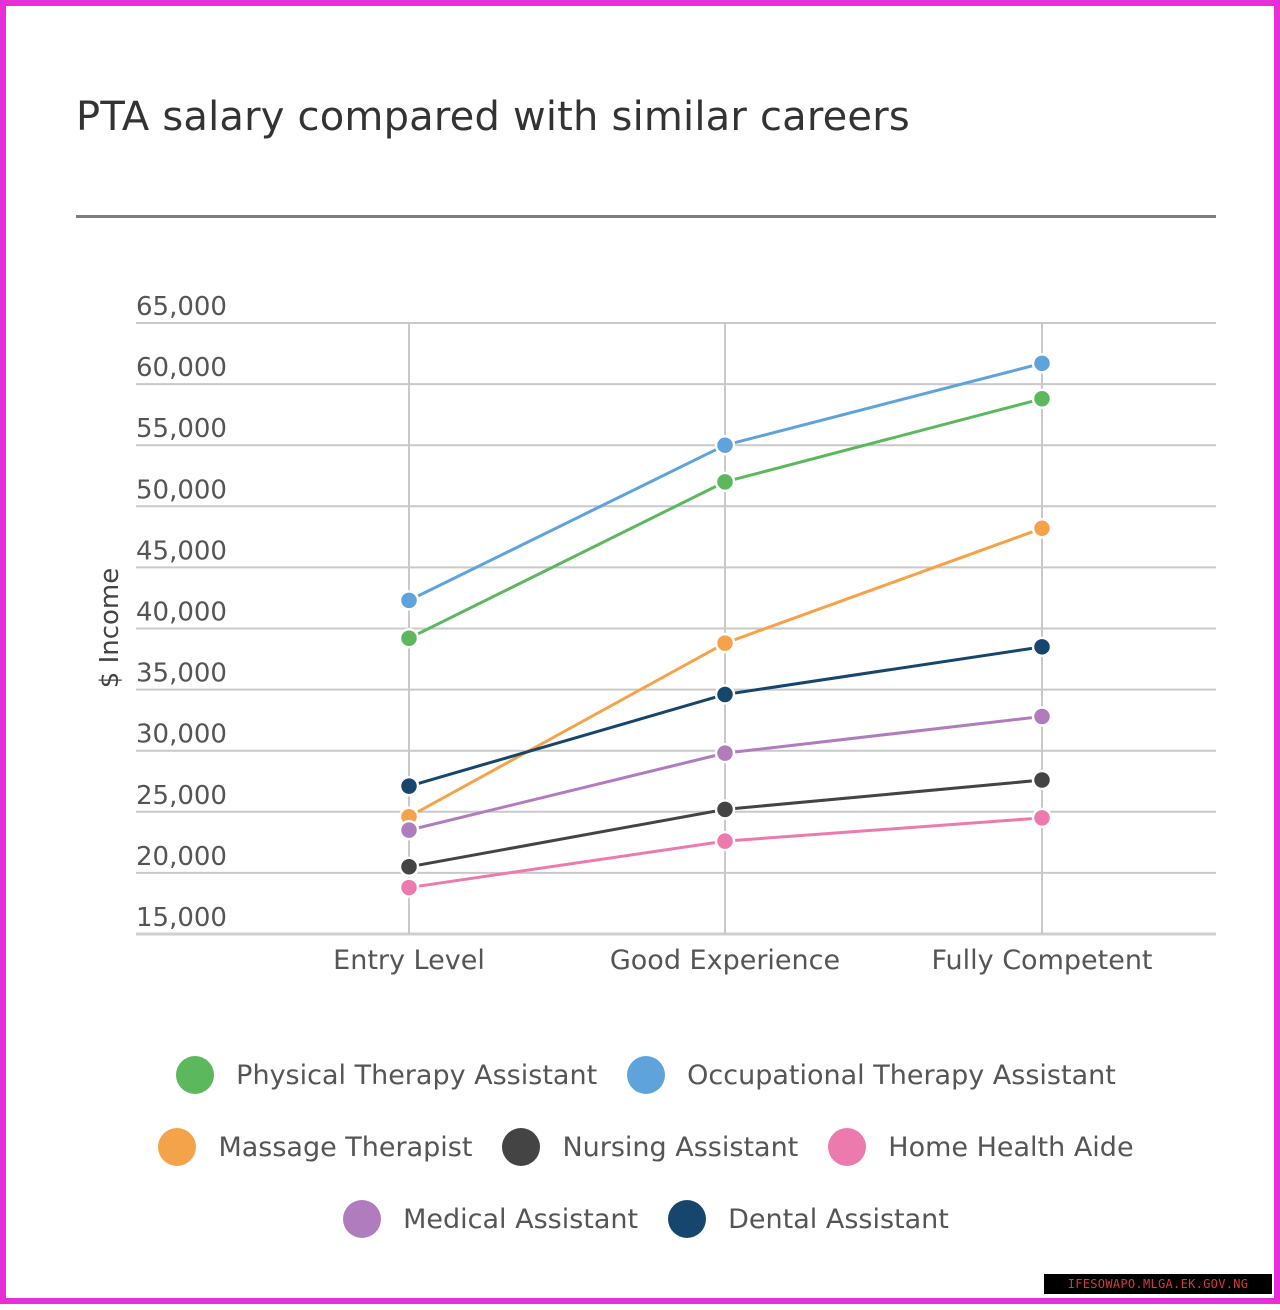 This screenshot has width=1280, height=1310. What do you see at coordinates (181, 918) in the screenshot?
I see `y-tick-label: 15,000` at bounding box center [181, 918].